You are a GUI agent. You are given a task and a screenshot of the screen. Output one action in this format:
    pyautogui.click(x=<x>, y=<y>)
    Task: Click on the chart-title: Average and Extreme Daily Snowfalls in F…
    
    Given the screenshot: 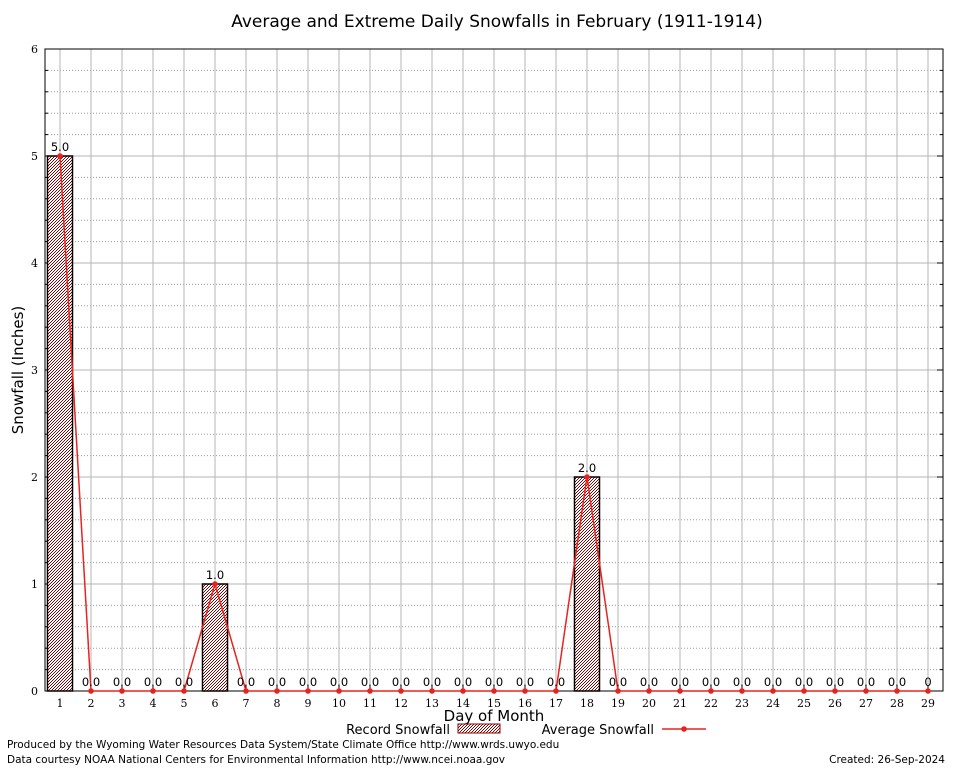 What is the action you would take?
    pyautogui.click(x=497, y=22)
    